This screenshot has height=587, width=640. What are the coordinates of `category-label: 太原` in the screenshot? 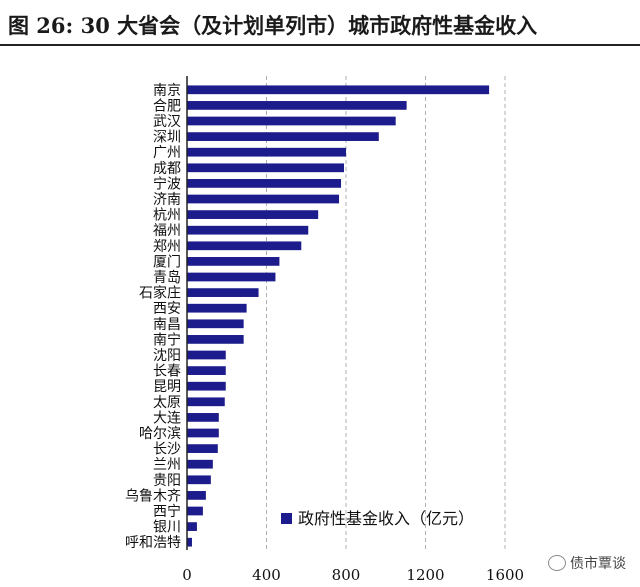 It's located at (167, 403).